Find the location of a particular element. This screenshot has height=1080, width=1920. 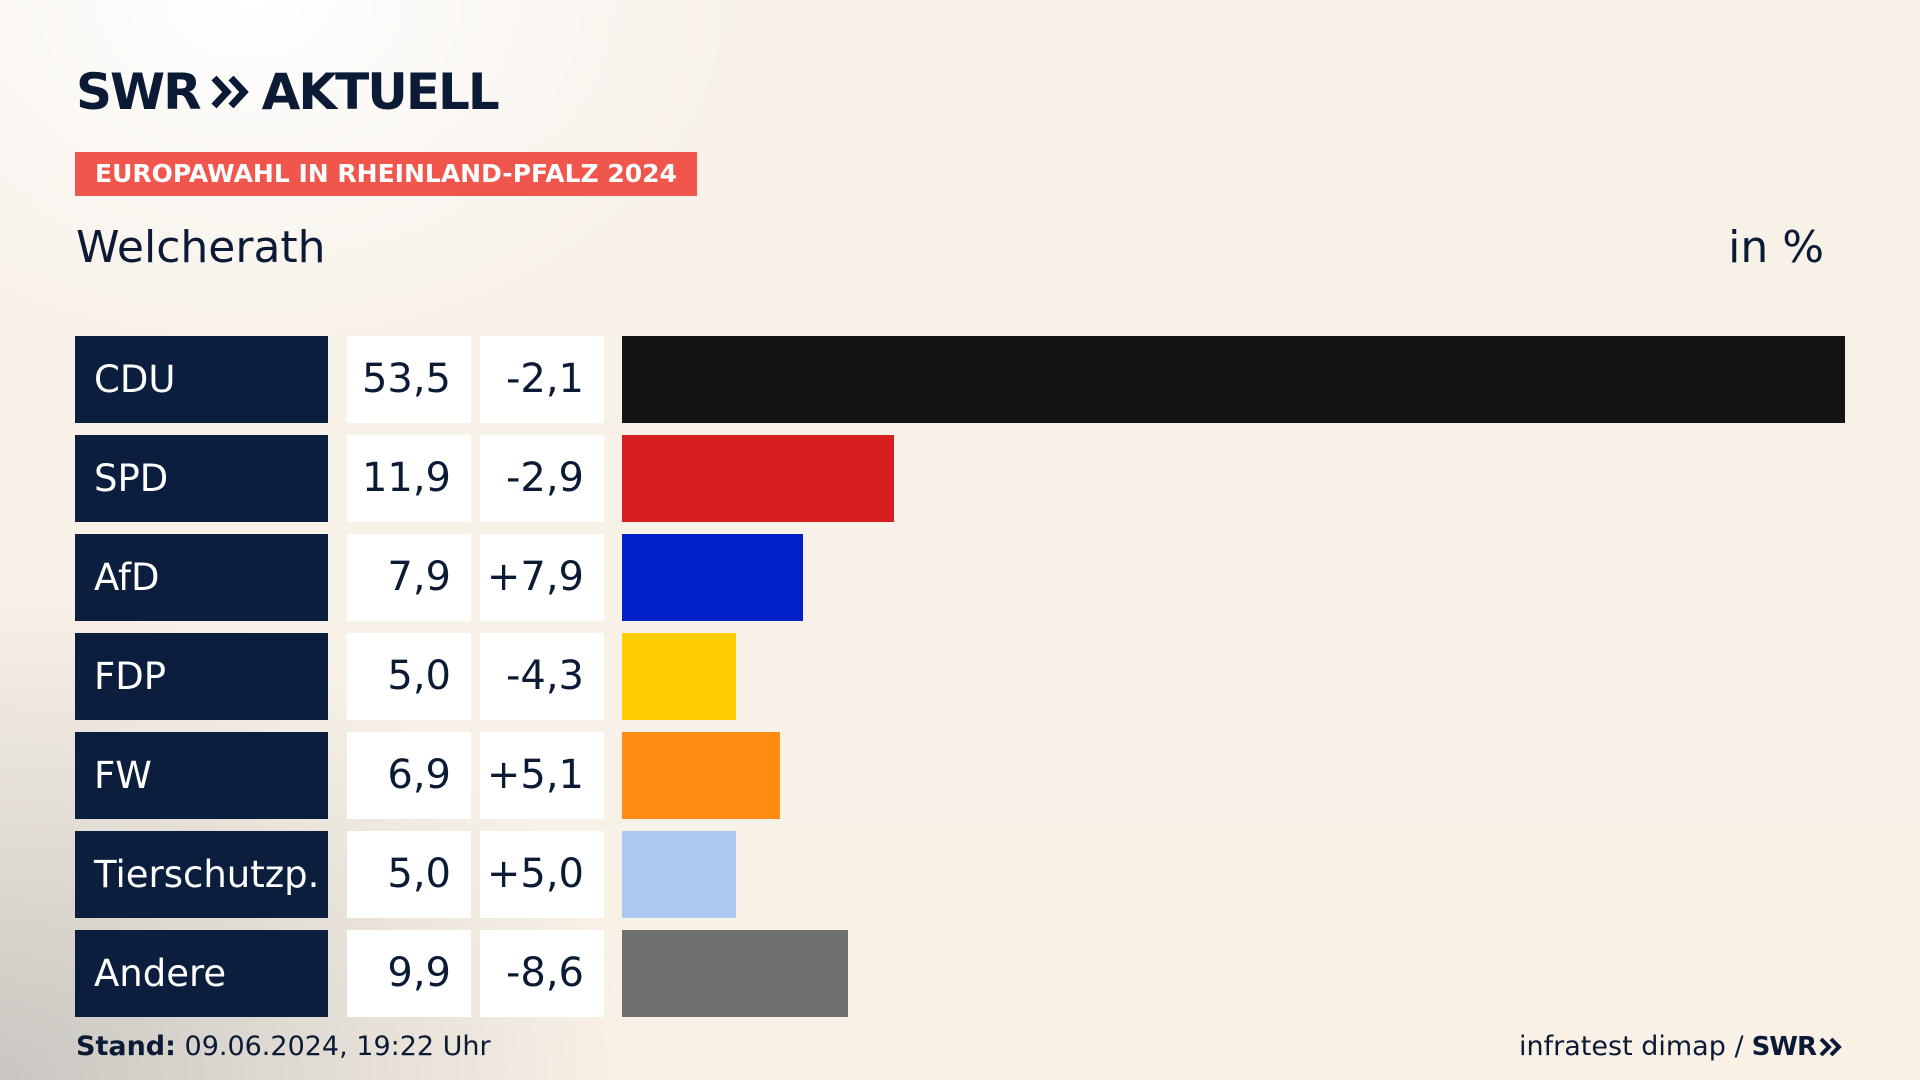

party-label: SPD is located at coordinates (201, 478).